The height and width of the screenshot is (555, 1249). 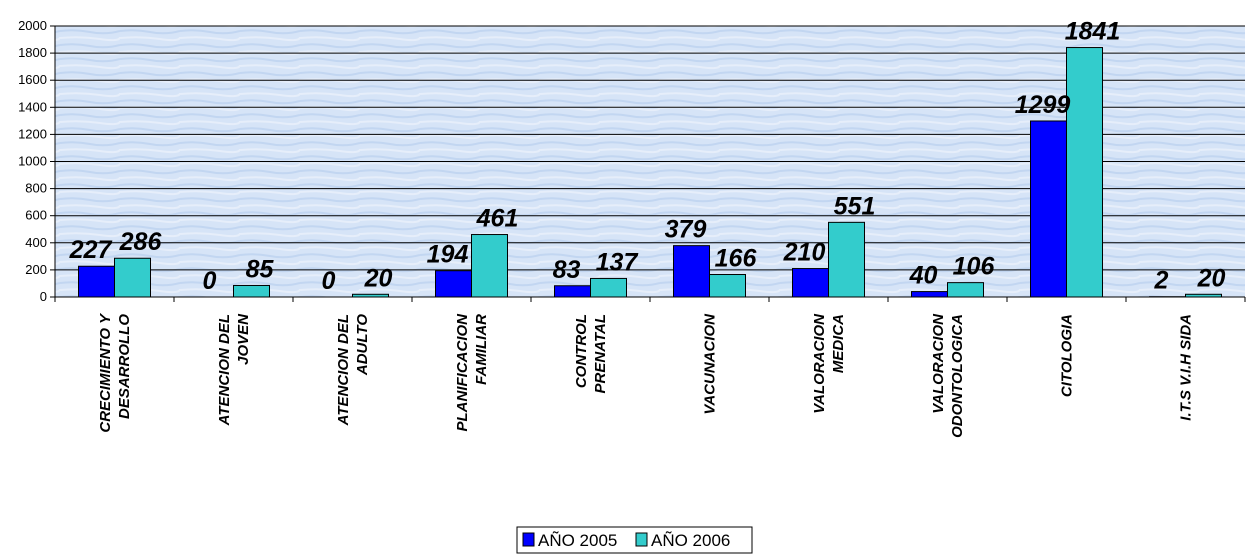 I want to click on data-label: 461, so click(x=497, y=219).